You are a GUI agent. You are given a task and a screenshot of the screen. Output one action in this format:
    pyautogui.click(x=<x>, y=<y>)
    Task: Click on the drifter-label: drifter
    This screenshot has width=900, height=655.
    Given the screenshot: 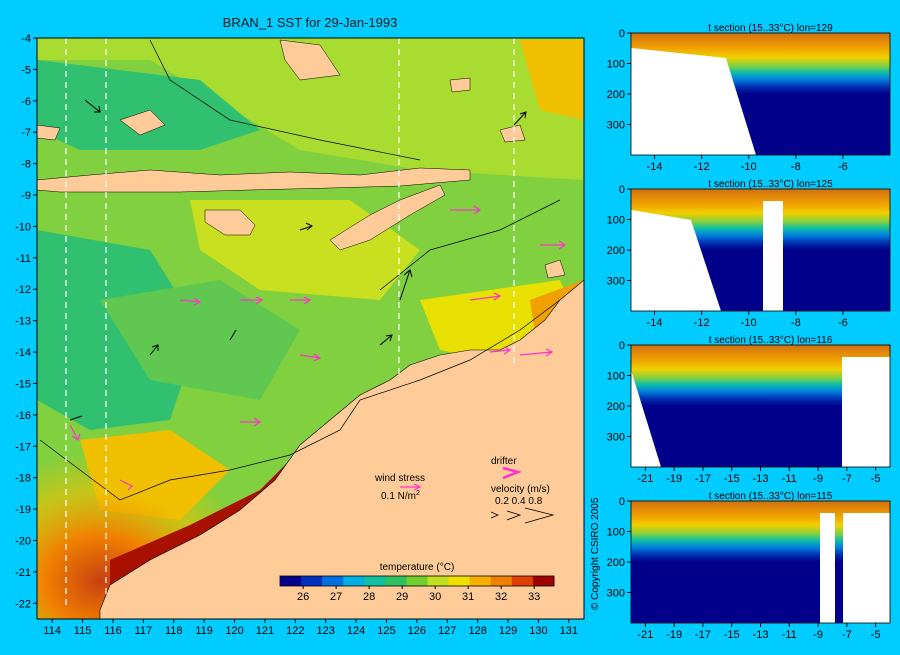 What is the action you would take?
    pyautogui.click(x=504, y=461)
    